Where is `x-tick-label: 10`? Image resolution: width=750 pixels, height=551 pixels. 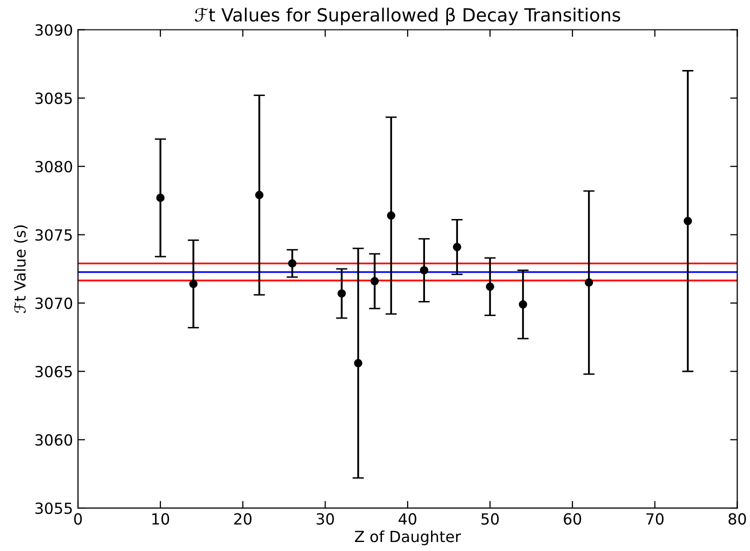 x-tick-label: 10 is located at coordinates (161, 519).